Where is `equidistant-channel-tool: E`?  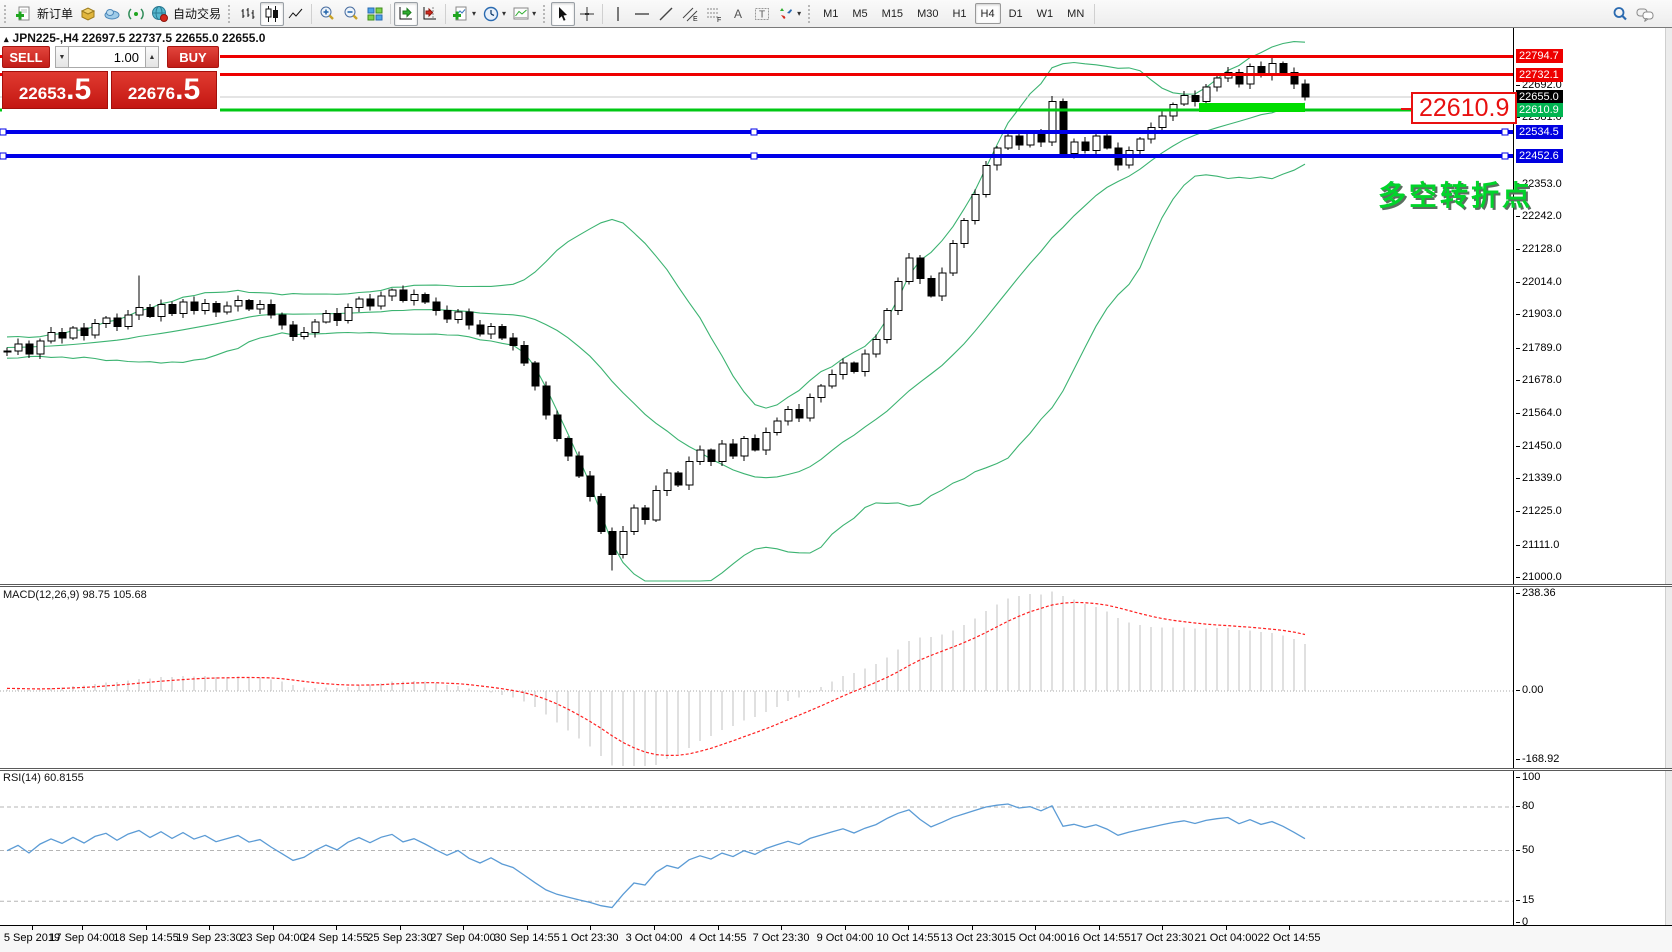
equidistant-channel-tool: E is located at coordinates (690, 14).